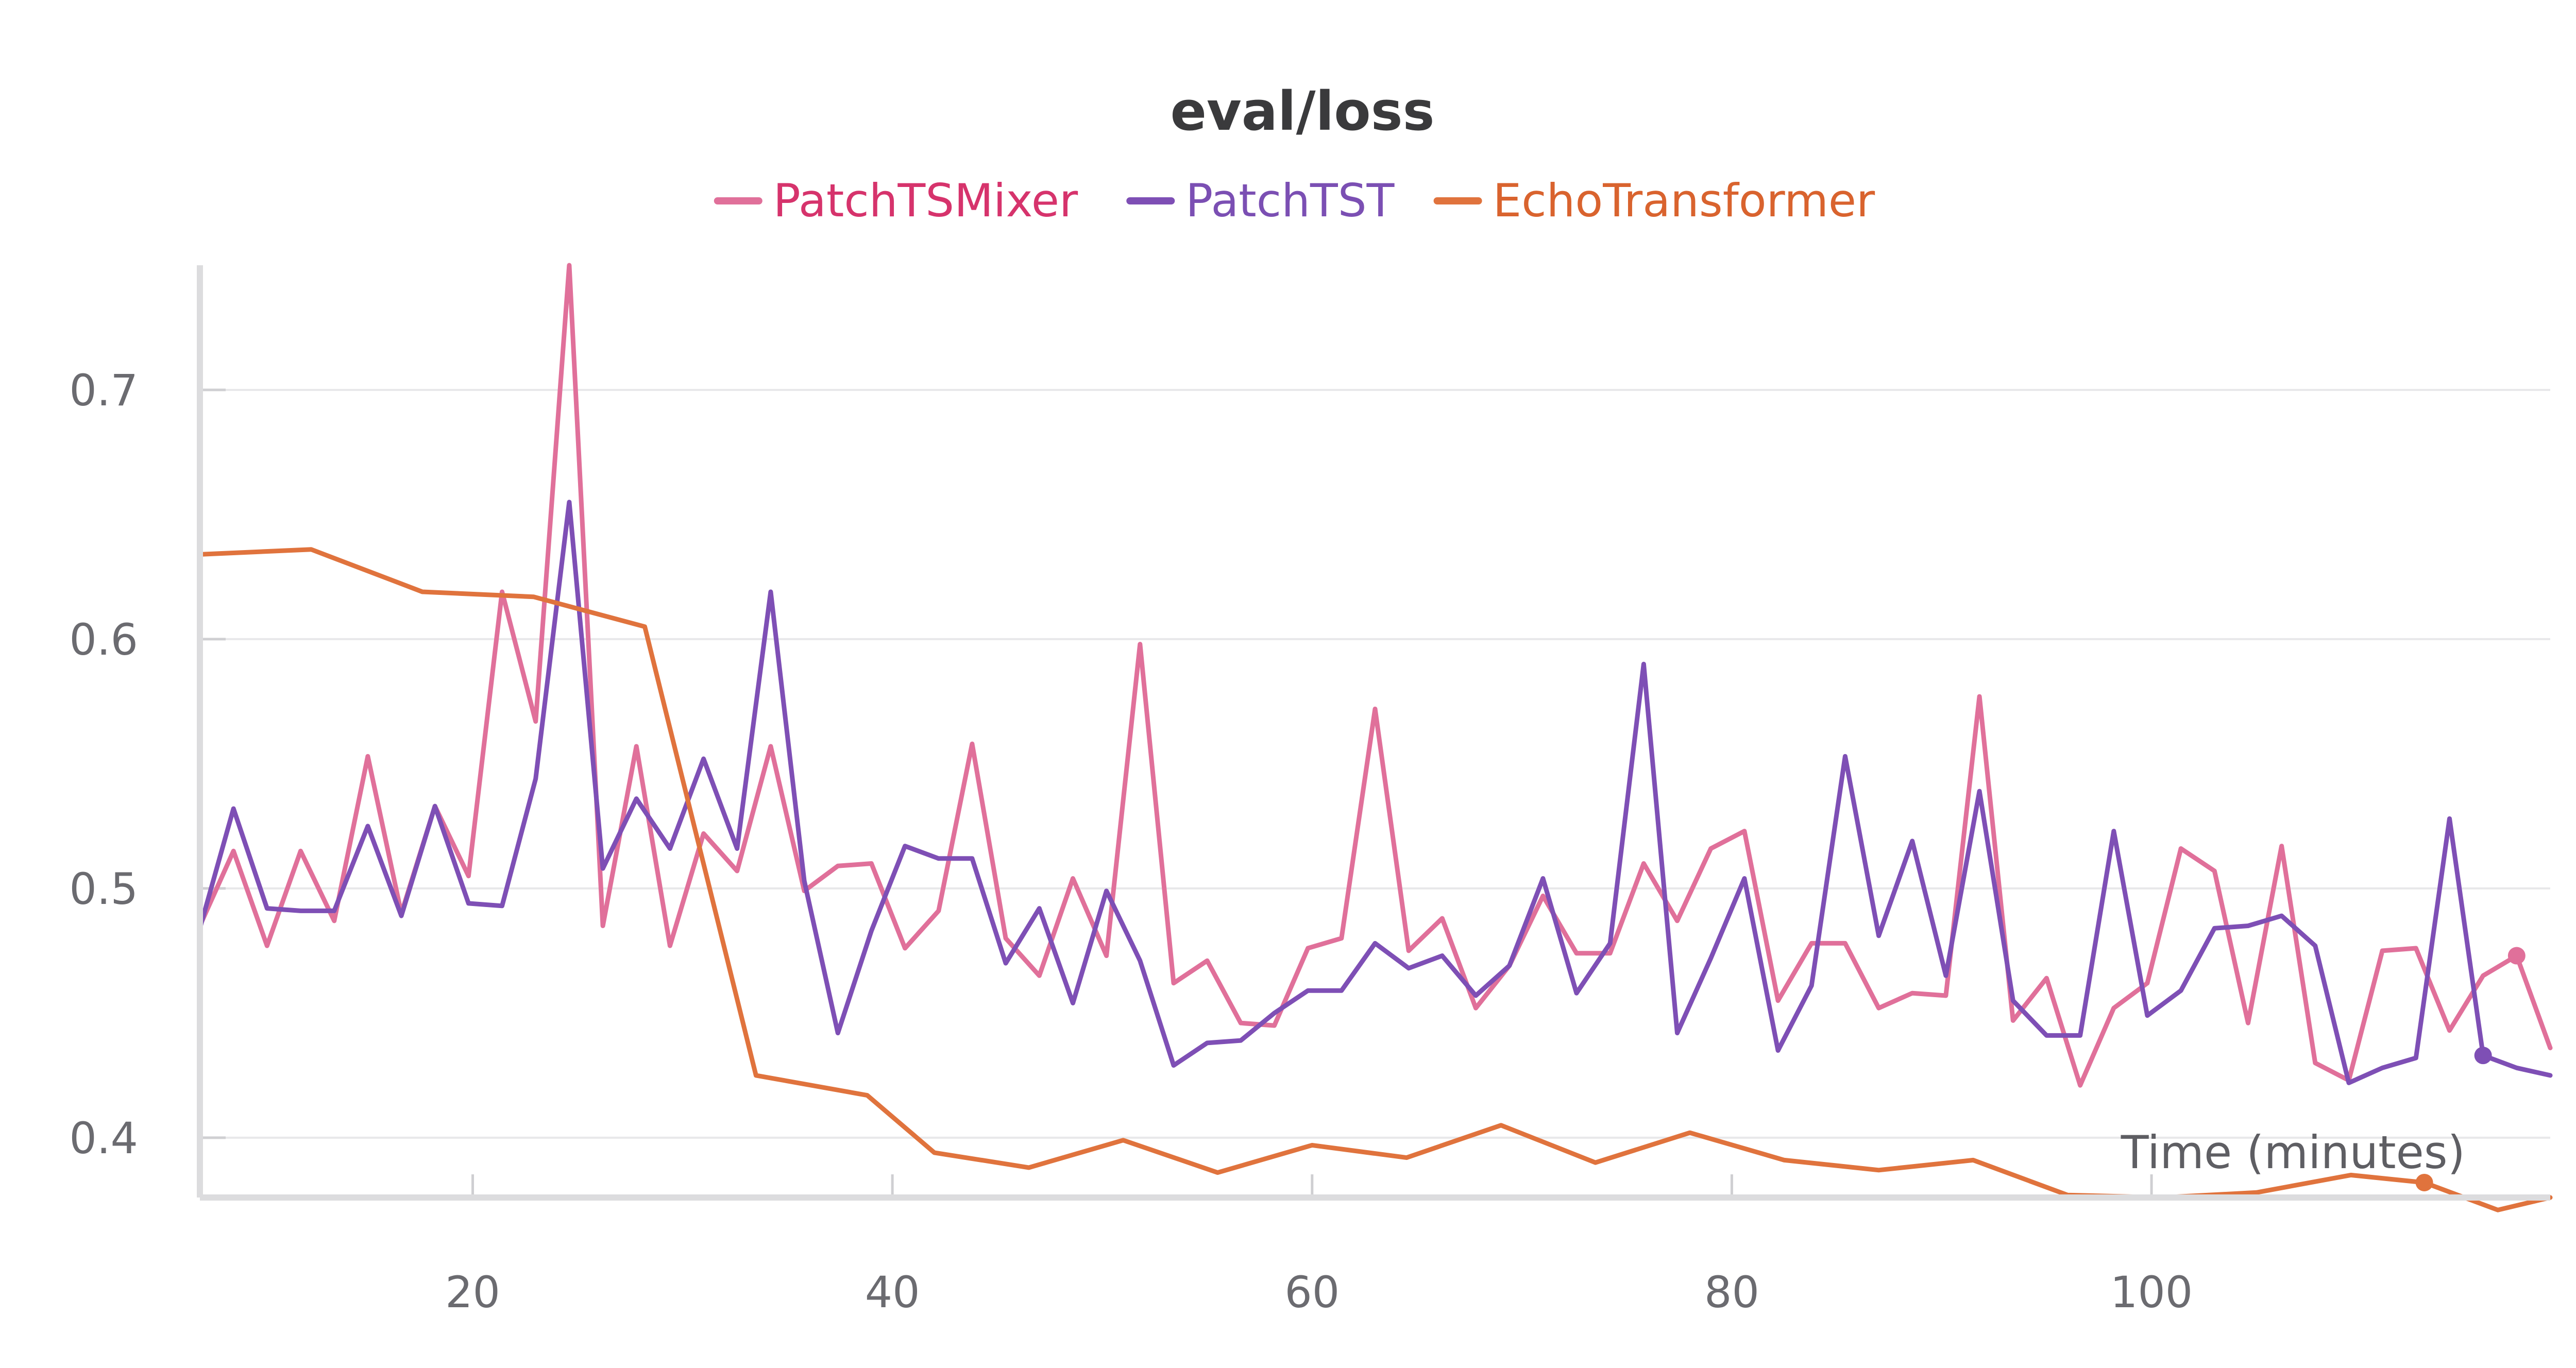 The width and height of the screenshot is (2576, 1368). What do you see at coordinates (2293, 1152) in the screenshot?
I see `x-axis-title: Time (minutes)` at bounding box center [2293, 1152].